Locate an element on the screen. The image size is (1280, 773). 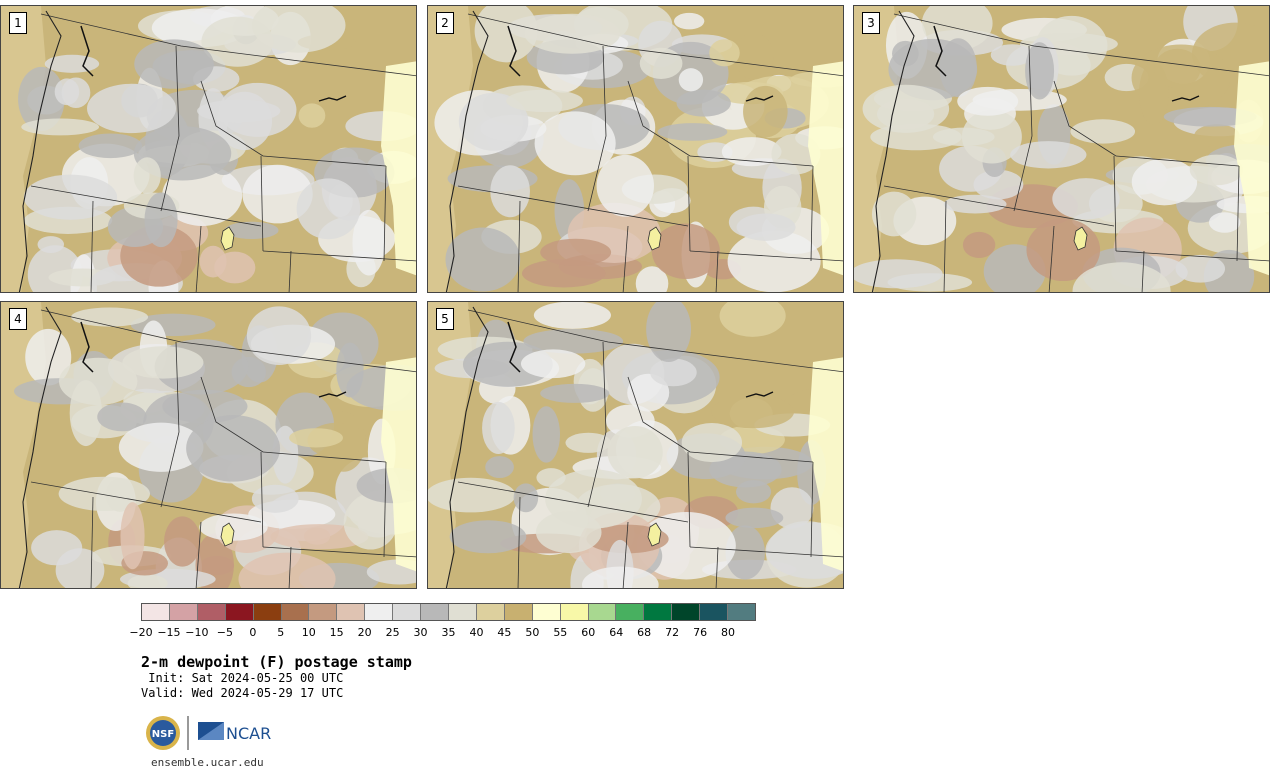
nsf-logo-icon: NSF is located at coordinates (163, 733).